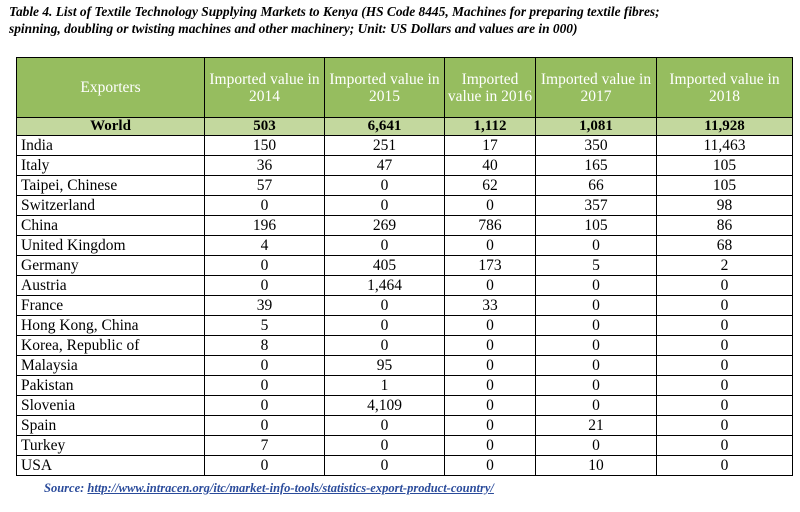 This screenshot has width=800, height=512. I want to click on value-cell: 40, so click(490, 165).